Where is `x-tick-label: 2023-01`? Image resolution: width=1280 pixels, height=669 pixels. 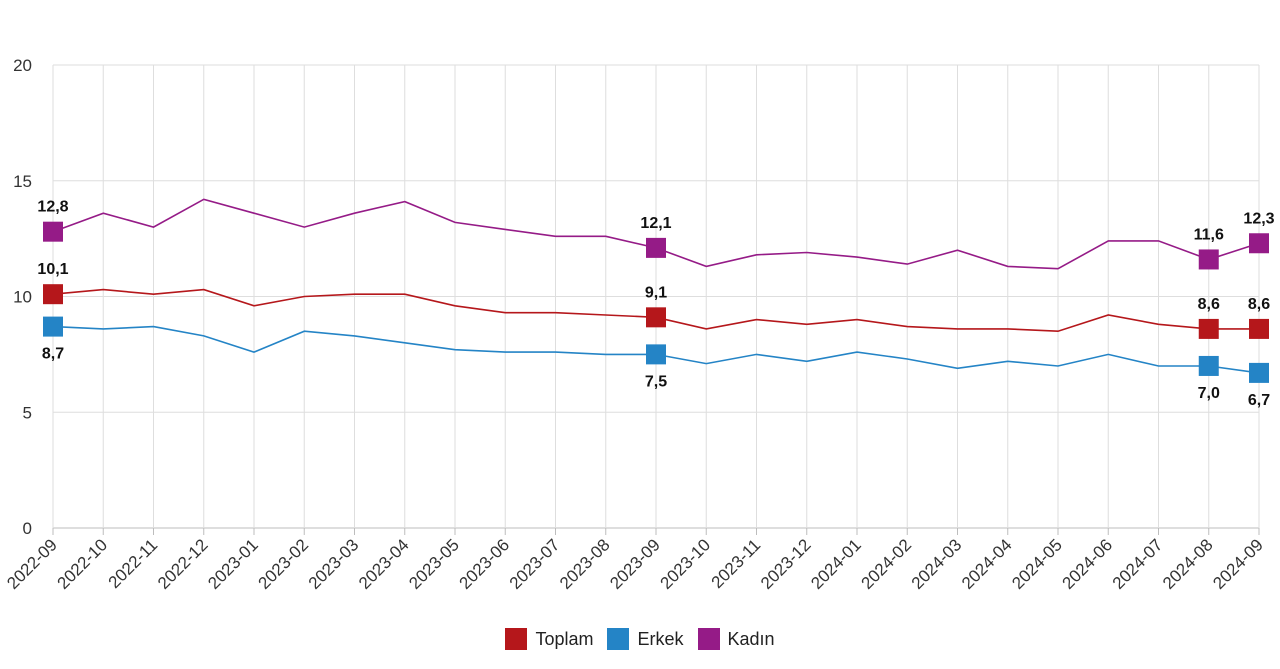
x-tick-label: 2023-01 is located at coordinates (233, 564).